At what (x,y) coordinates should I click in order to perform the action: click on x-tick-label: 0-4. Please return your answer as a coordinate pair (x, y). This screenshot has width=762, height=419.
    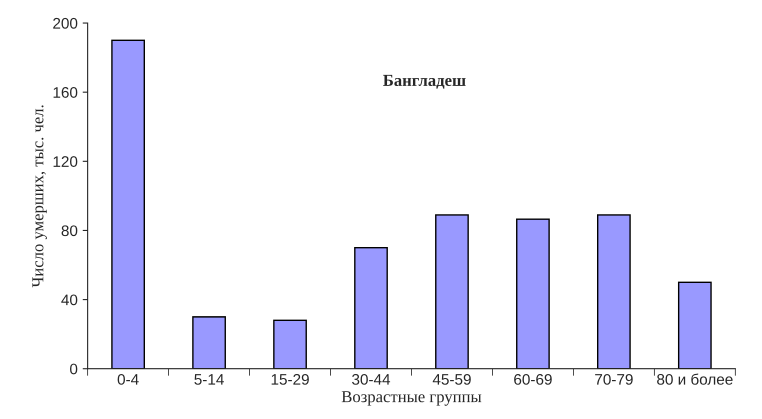
    Looking at the image, I should click on (128, 379).